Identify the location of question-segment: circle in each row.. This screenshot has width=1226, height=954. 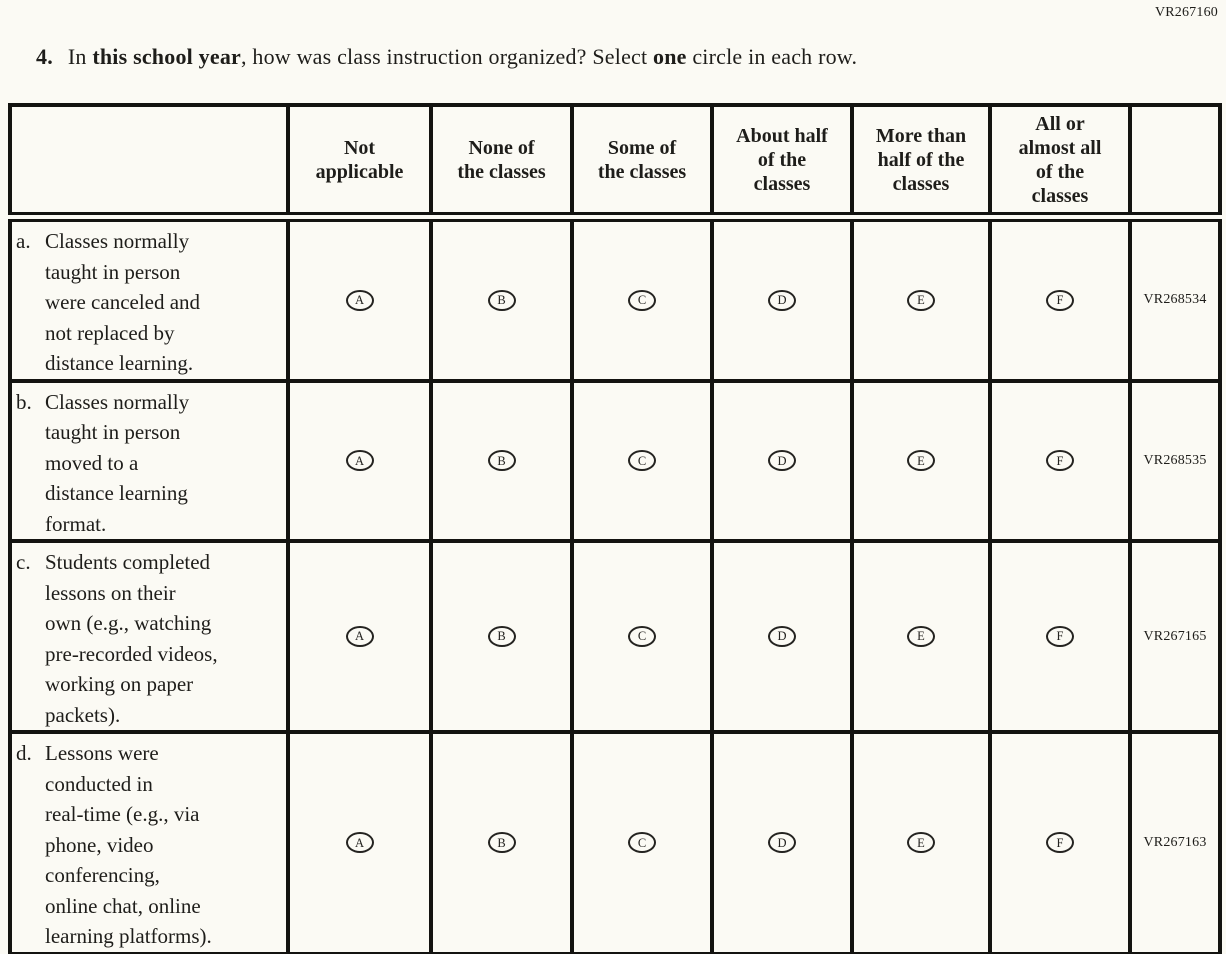
(772, 56).